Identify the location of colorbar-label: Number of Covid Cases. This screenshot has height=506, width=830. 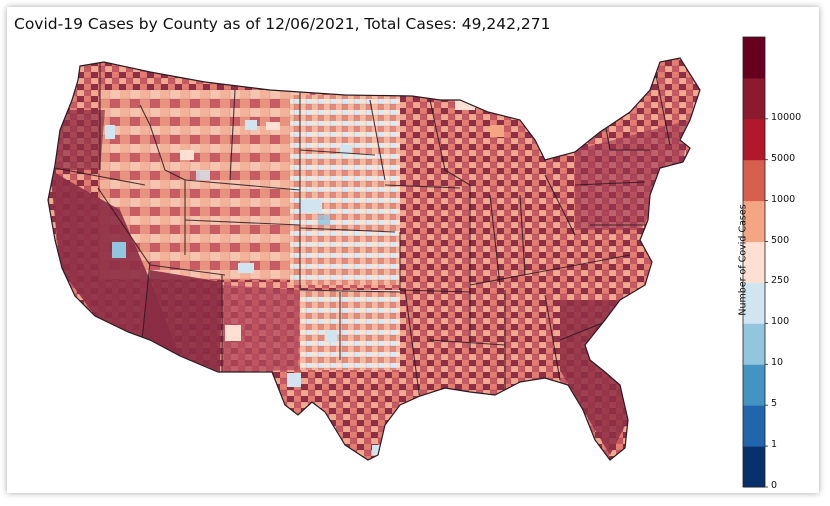
(743, 260).